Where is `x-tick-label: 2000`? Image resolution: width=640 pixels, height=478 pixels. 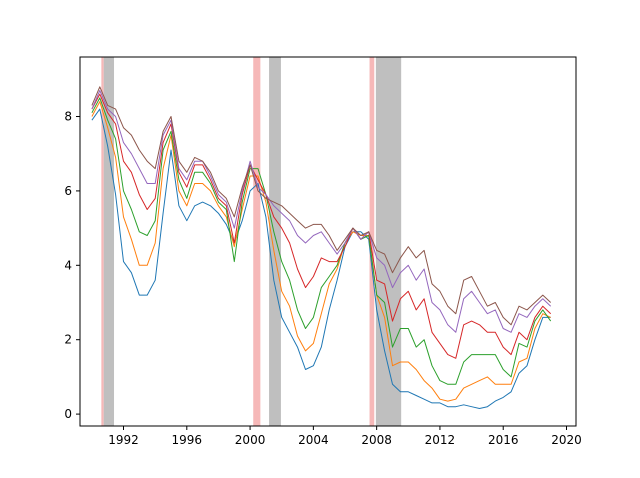
x-tick-label: 2000 is located at coordinates (250, 440).